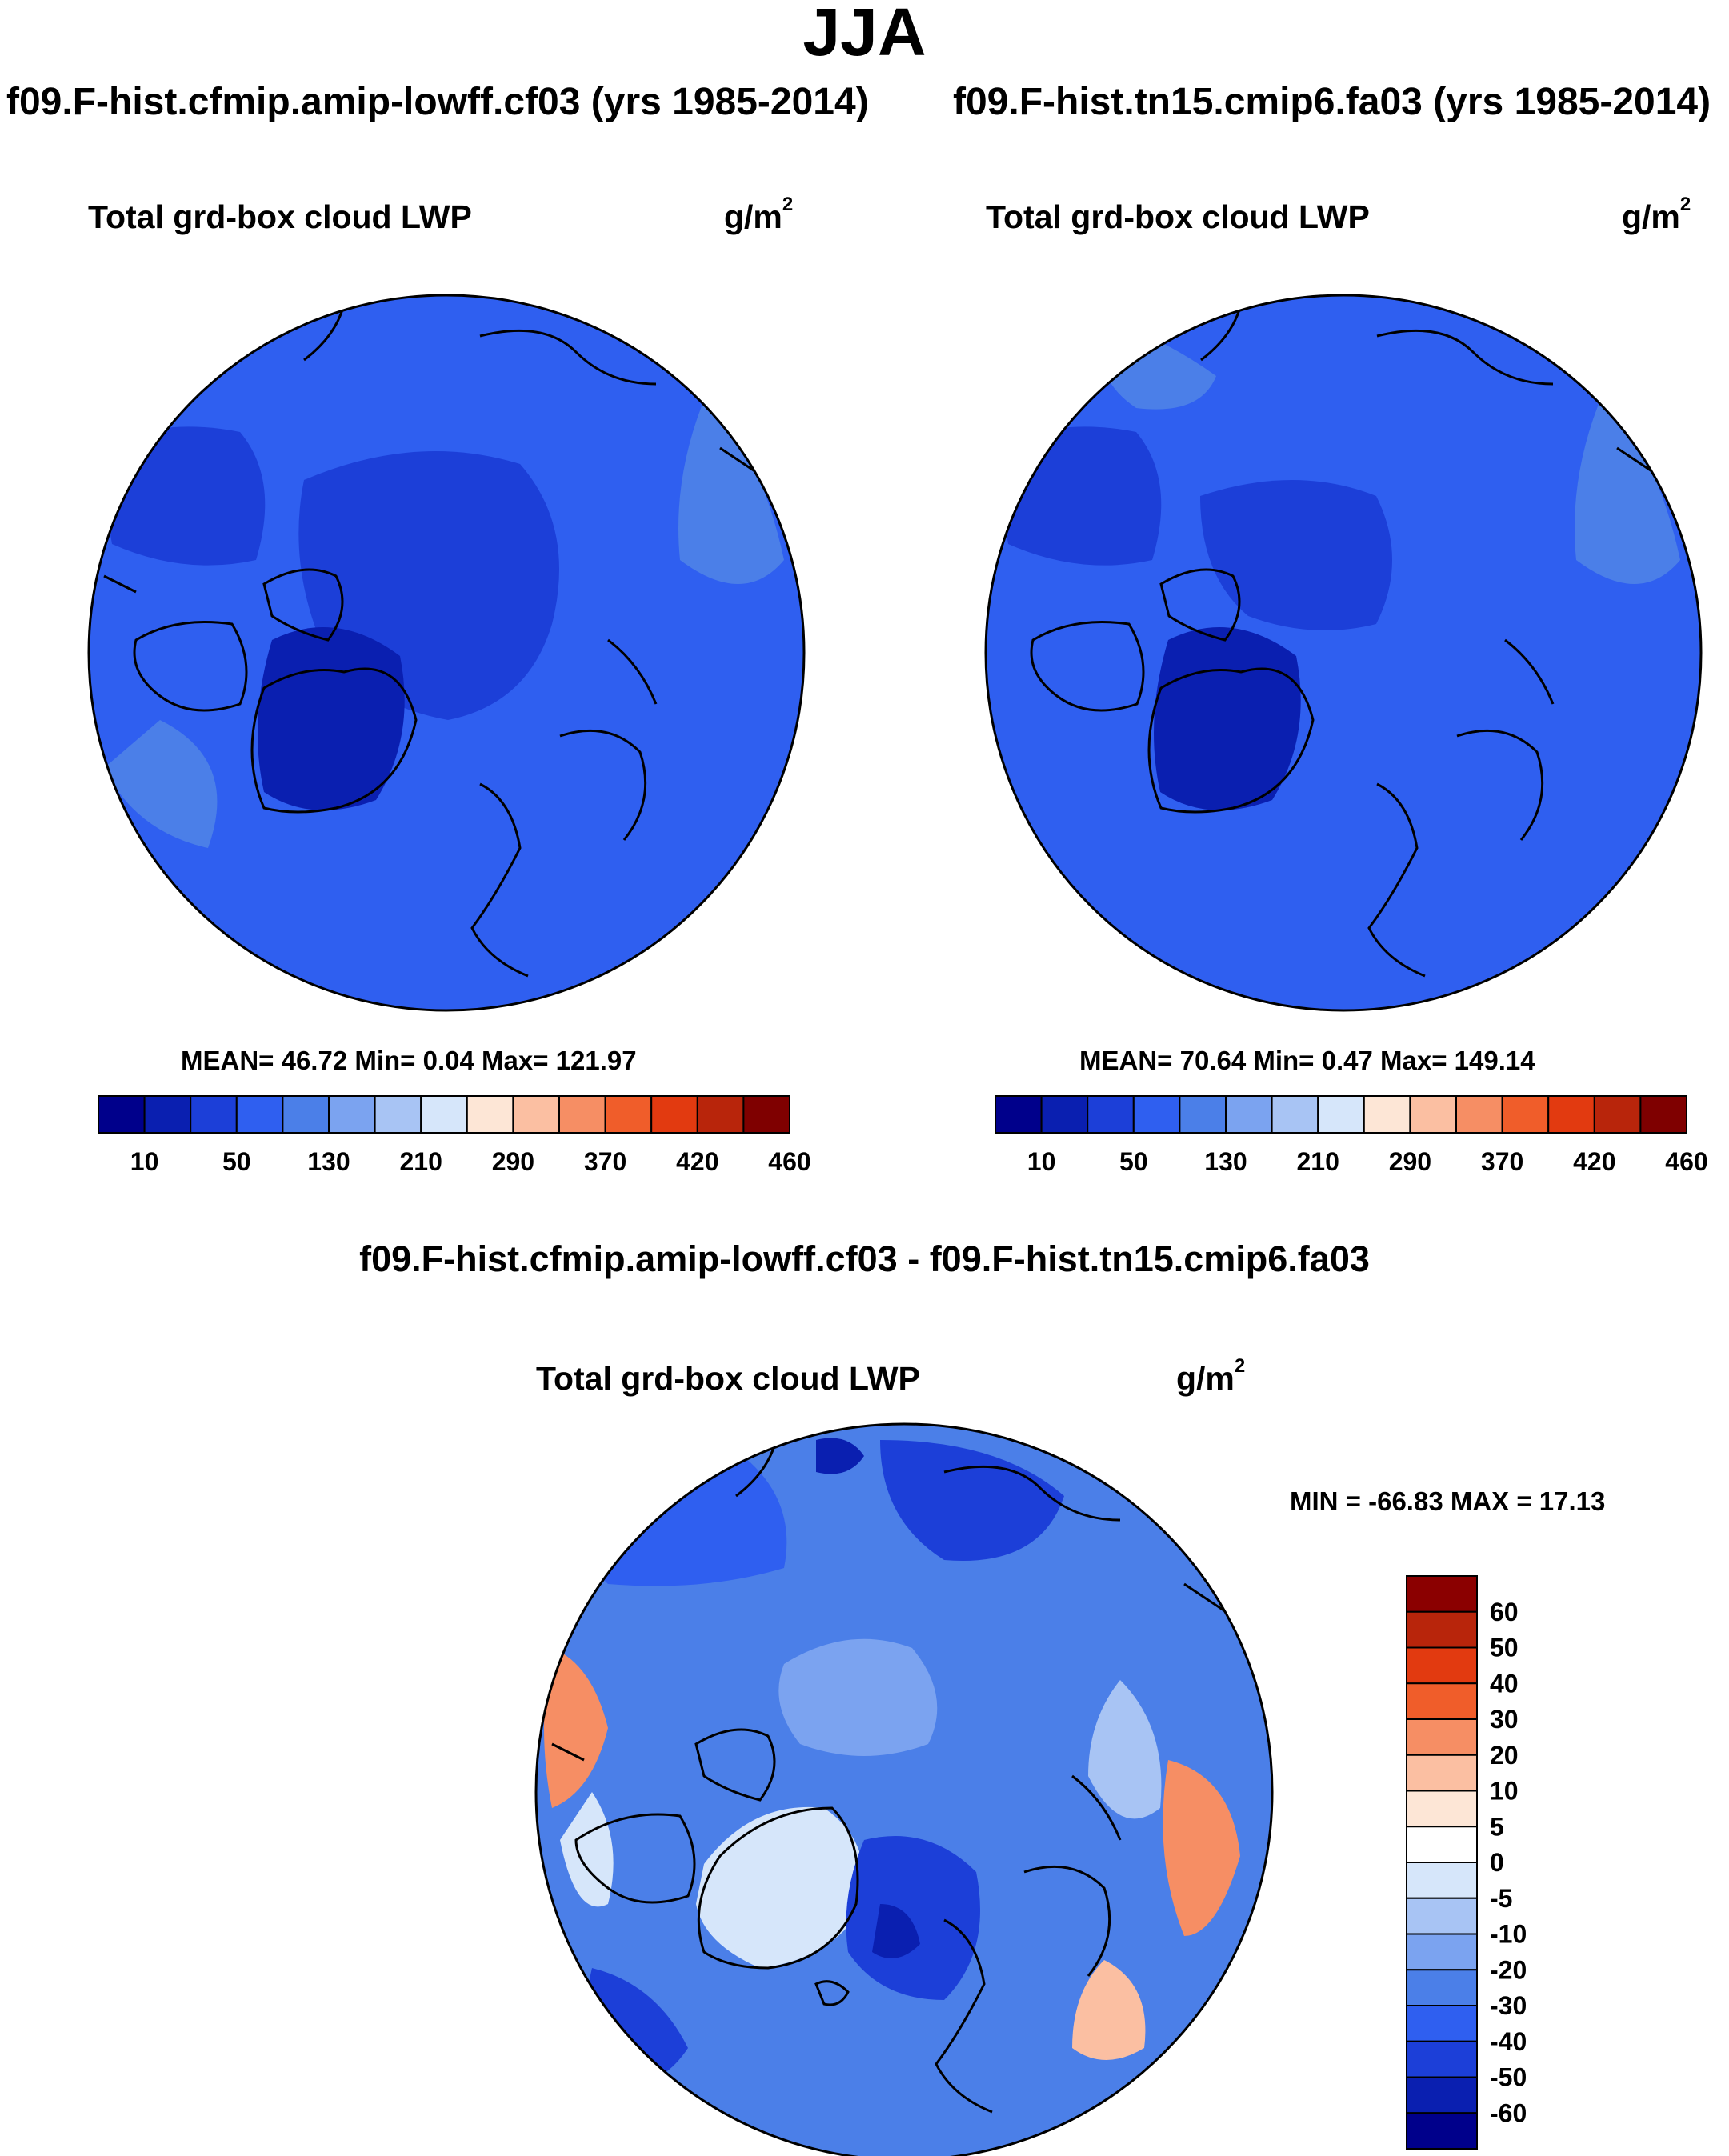  I want to click on panel2-units: g/m2, so click(1657, 215).